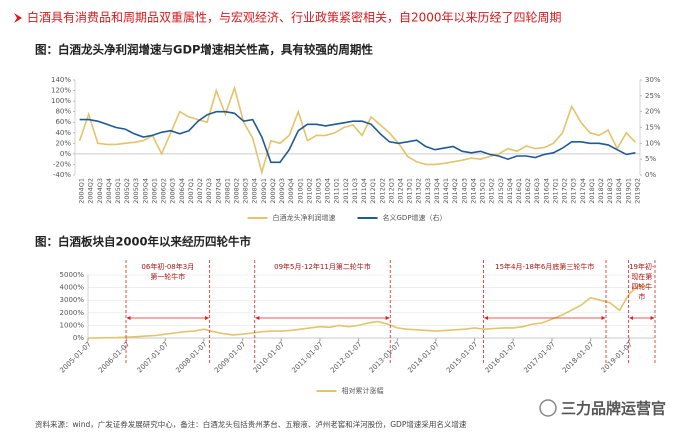 The image size is (698, 437). I want to click on watermark-icon, so click(548, 408).